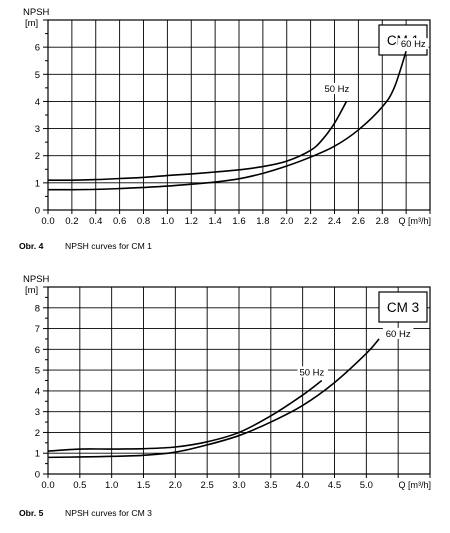  What do you see at coordinates (119, 221) in the screenshot?
I see `x-tick-label: 0.6` at bounding box center [119, 221].